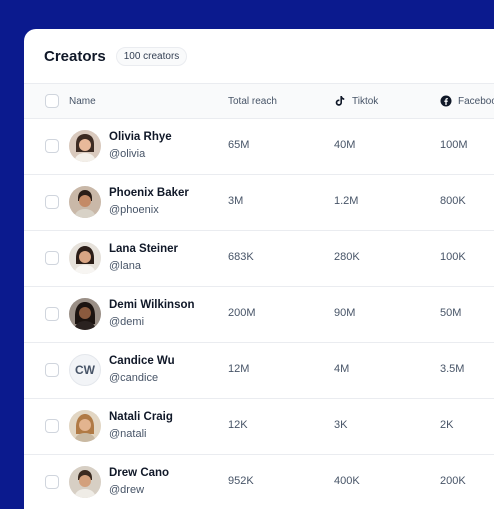 The image size is (494, 509). I want to click on creator-name: Olivia Rhye, so click(140, 137).